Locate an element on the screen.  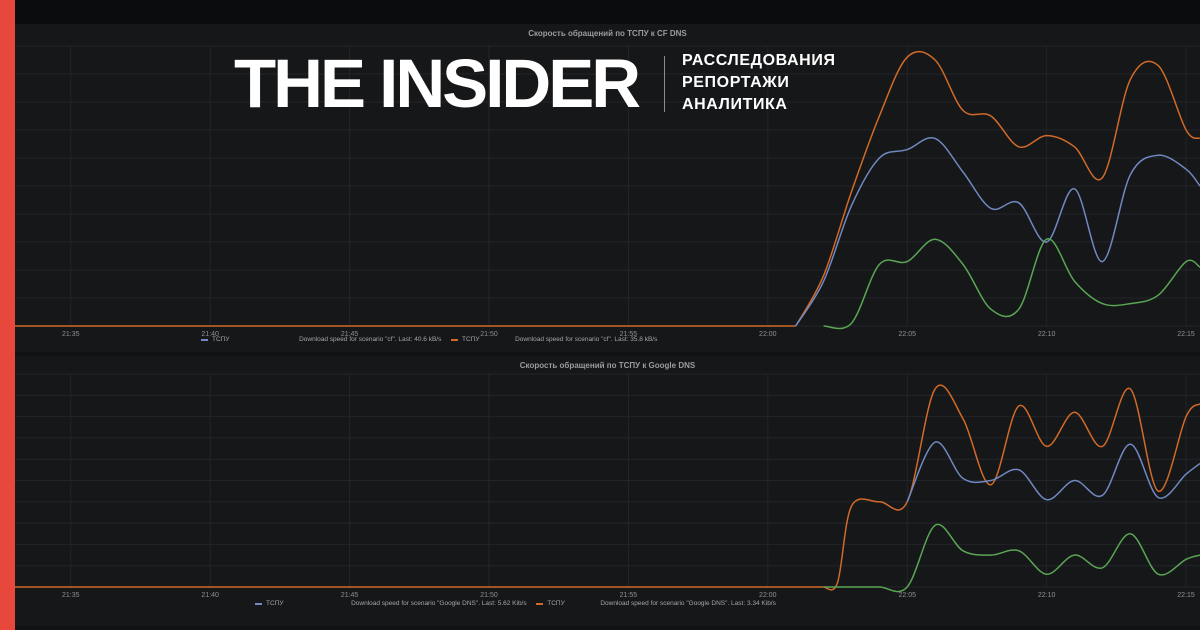
brand-tagline: РАССЛЕДОВАНИЯ РЕПОРТАЖИ АНАЛИТИКА is located at coordinates (759, 83).